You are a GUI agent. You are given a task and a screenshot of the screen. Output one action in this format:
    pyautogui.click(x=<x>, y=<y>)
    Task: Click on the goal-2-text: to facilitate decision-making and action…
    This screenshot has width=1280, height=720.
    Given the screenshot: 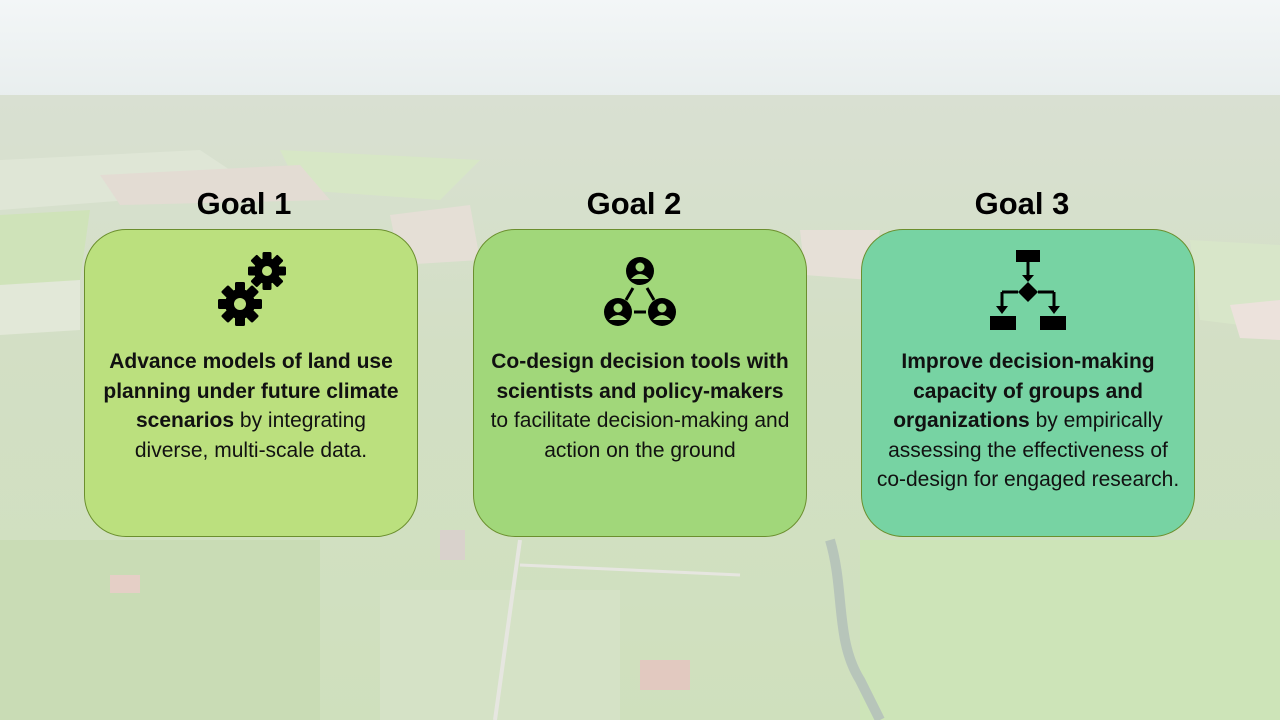 What is the action you would take?
    pyautogui.click(x=640, y=435)
    